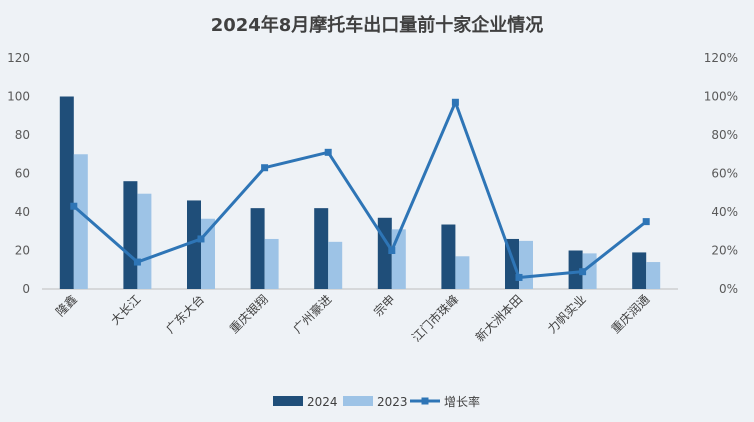 The width and height of the screenshot is (754, 422). I want to click on legend-label-growth: 增长率, so click(462, 401).